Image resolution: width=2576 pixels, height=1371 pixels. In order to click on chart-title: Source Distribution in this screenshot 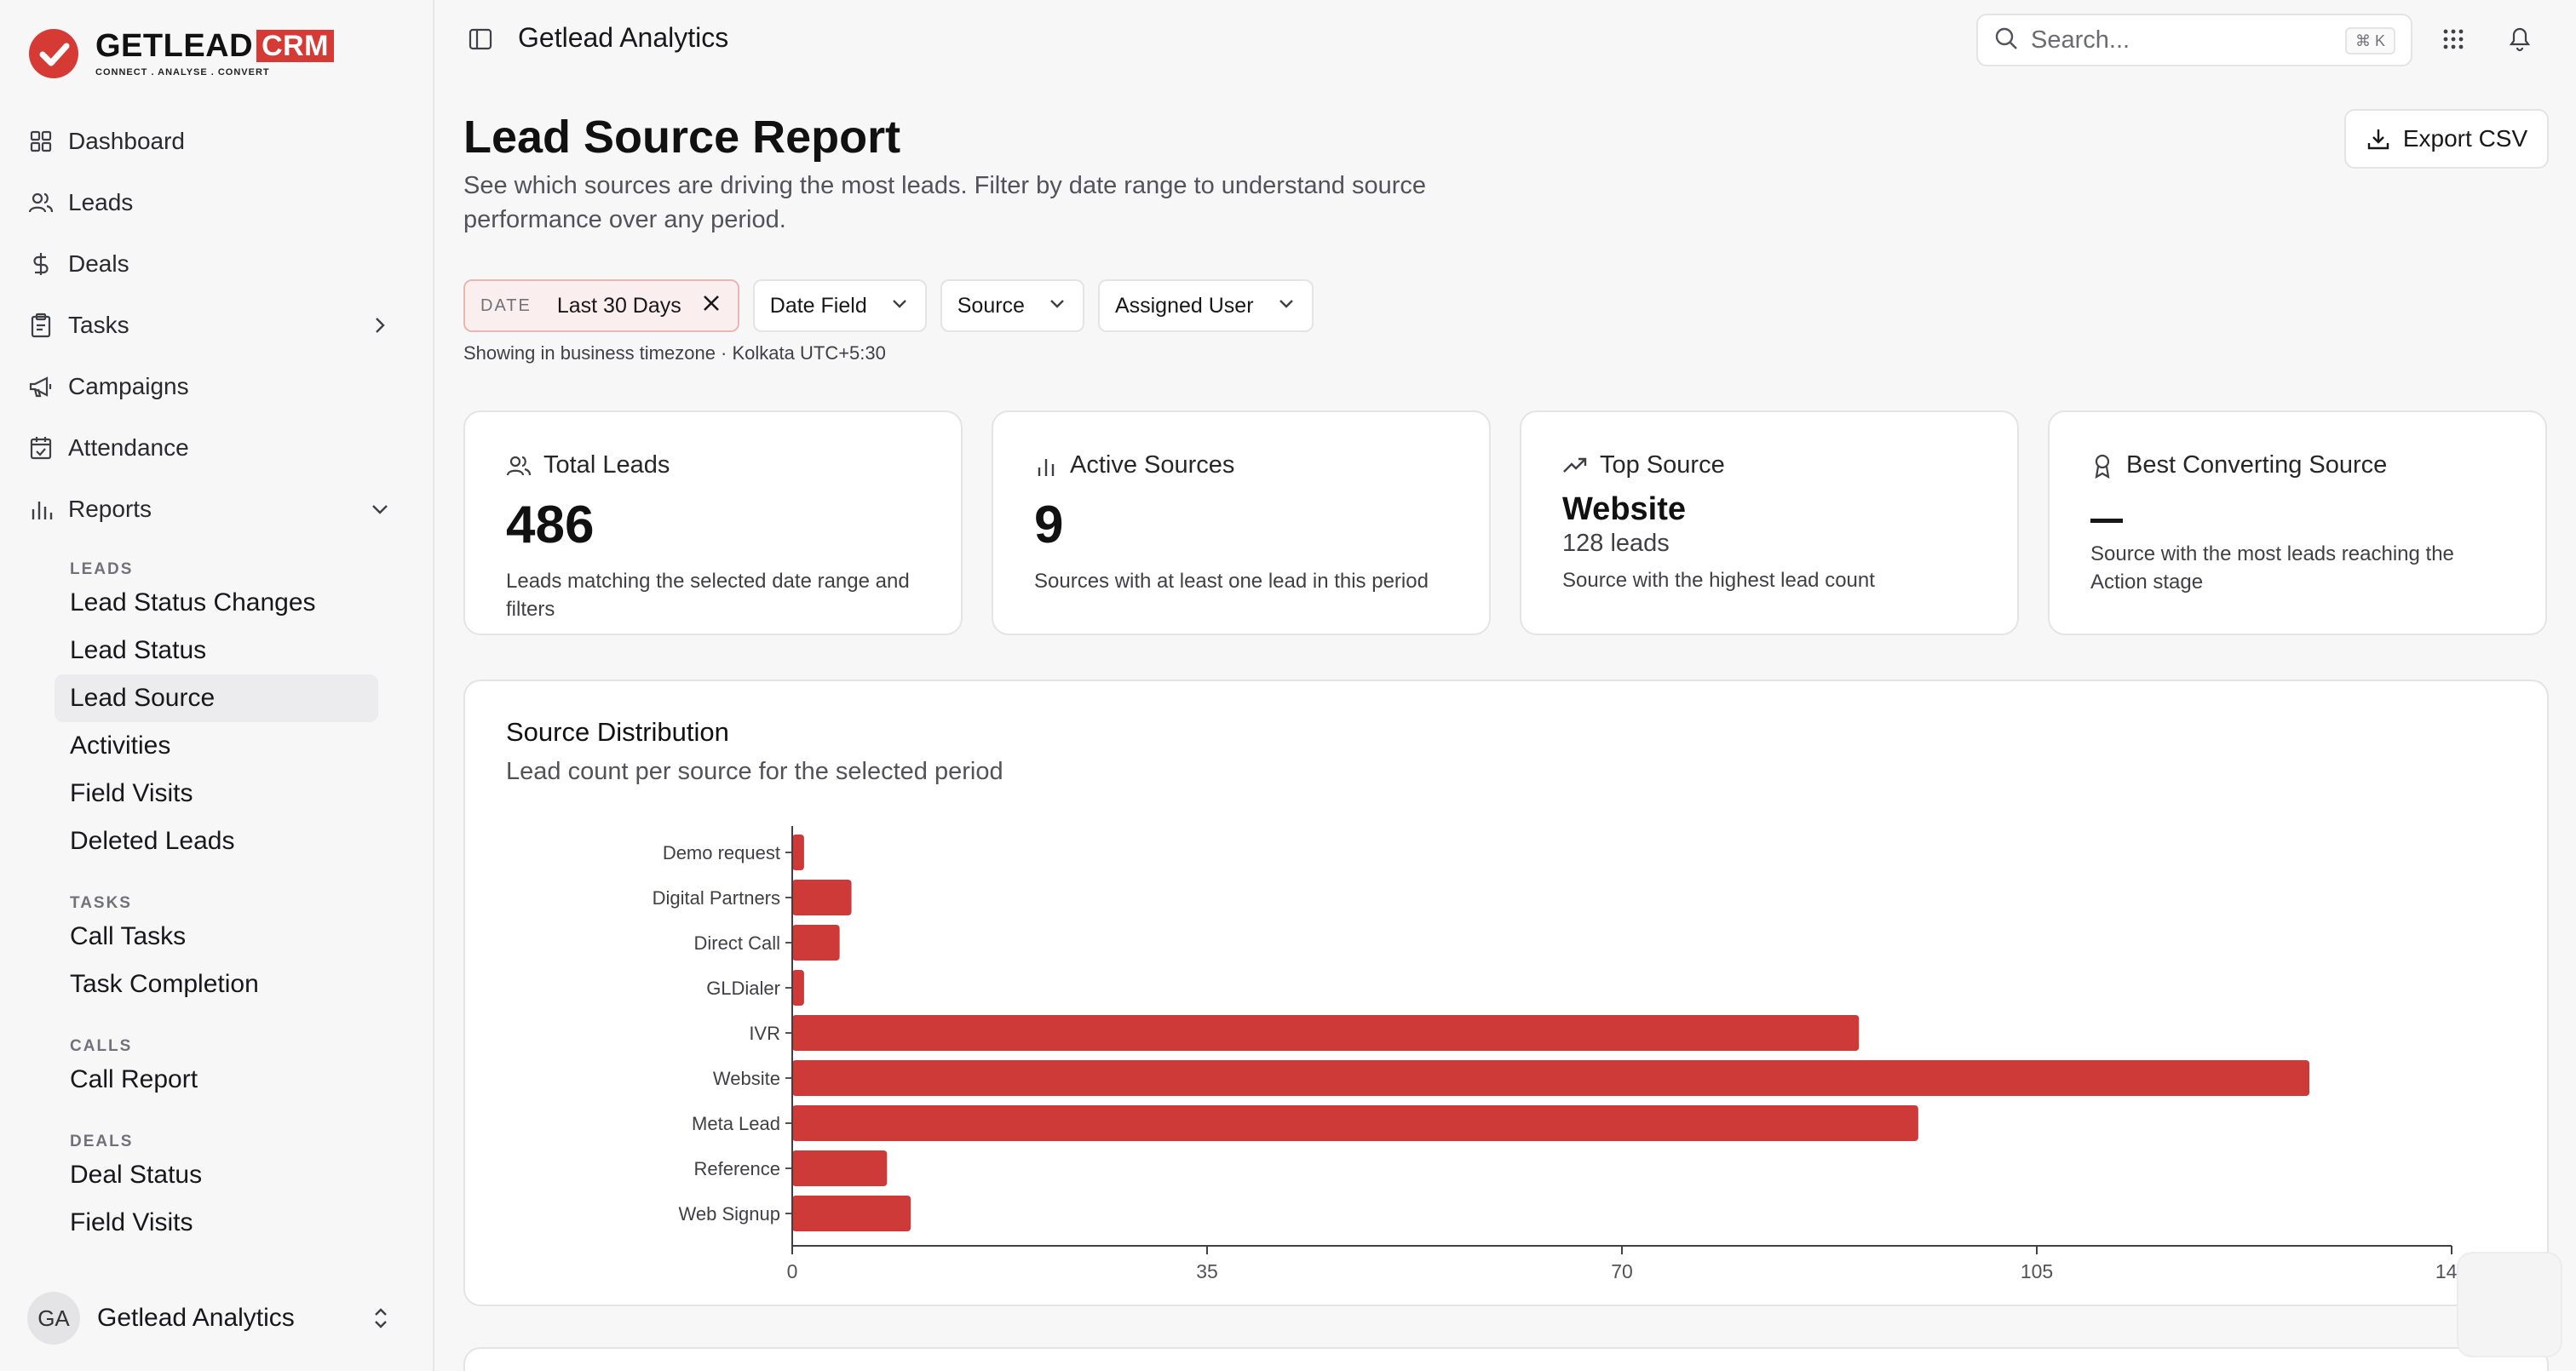, I will do `click(617, 732)`.